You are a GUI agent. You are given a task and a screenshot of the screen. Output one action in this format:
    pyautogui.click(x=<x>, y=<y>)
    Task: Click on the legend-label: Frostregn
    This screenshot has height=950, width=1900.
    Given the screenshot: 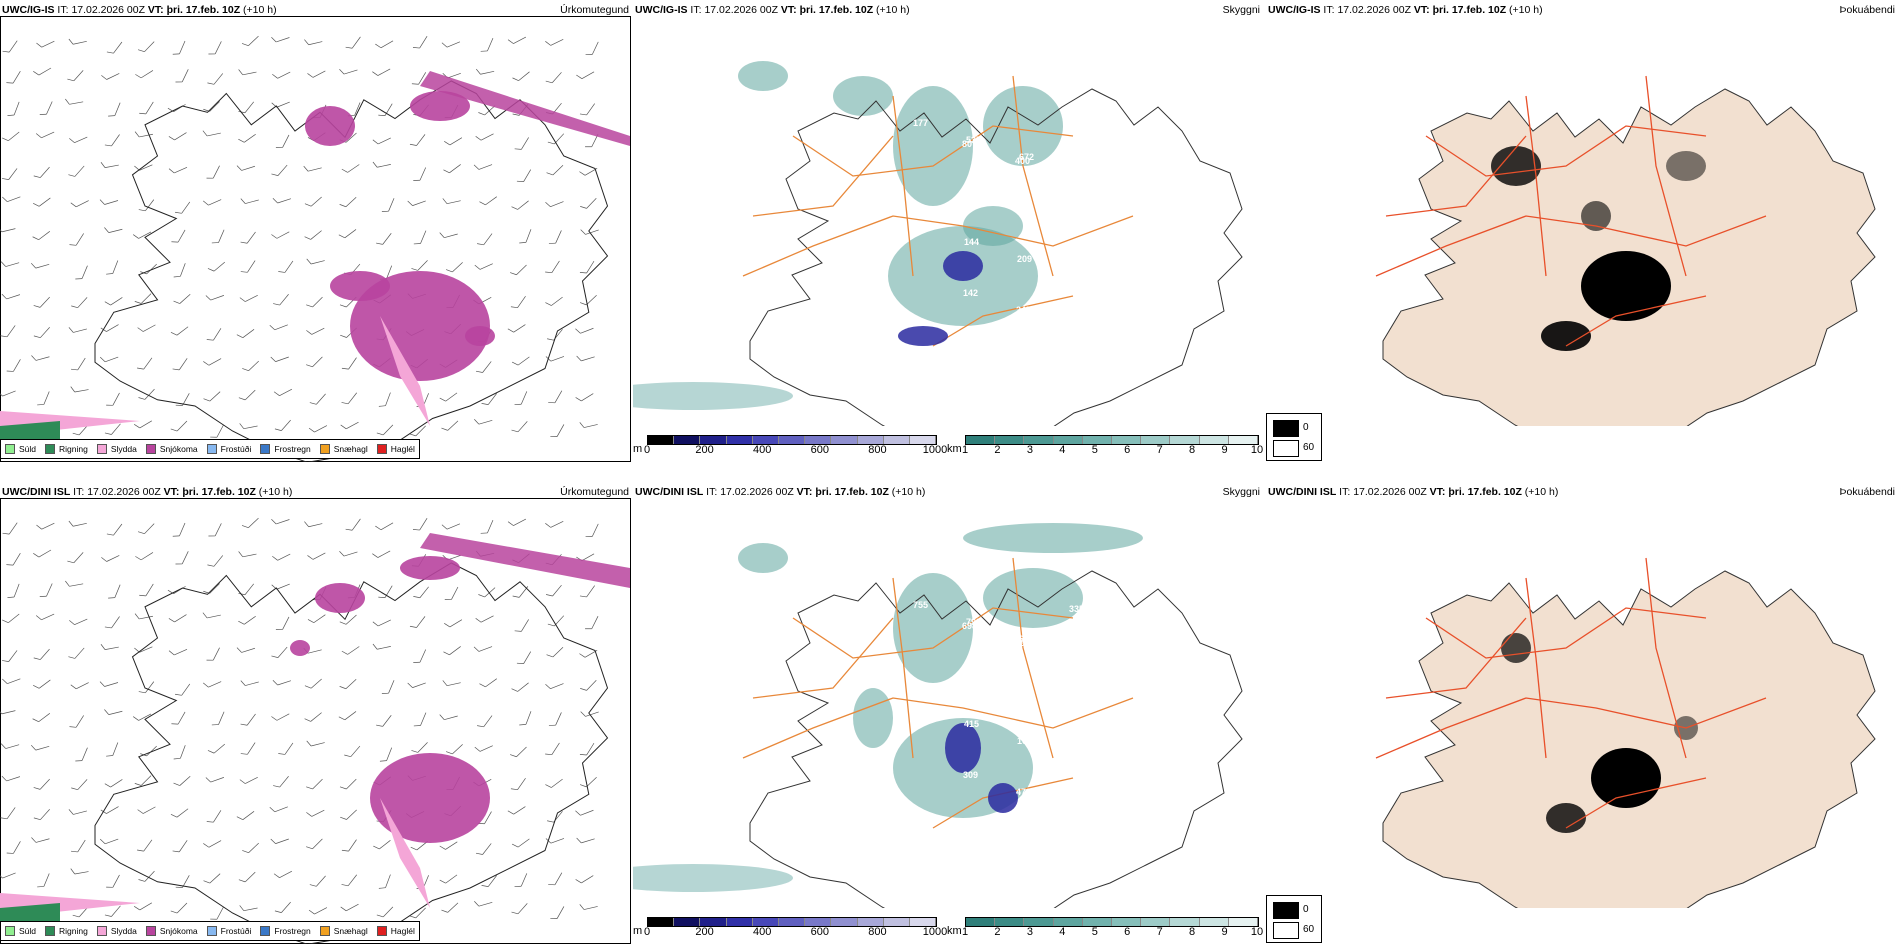 What is the action you would take?
    pyautogui.click(x=292, y=931)
    